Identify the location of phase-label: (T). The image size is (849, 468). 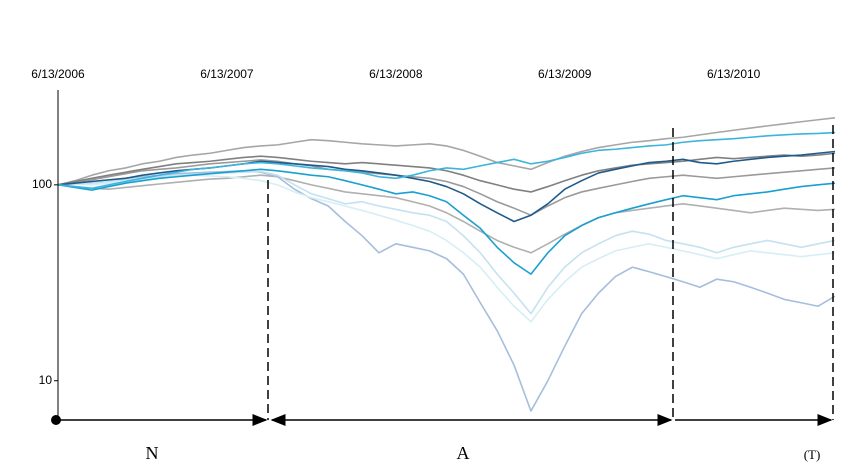
(812, 454).